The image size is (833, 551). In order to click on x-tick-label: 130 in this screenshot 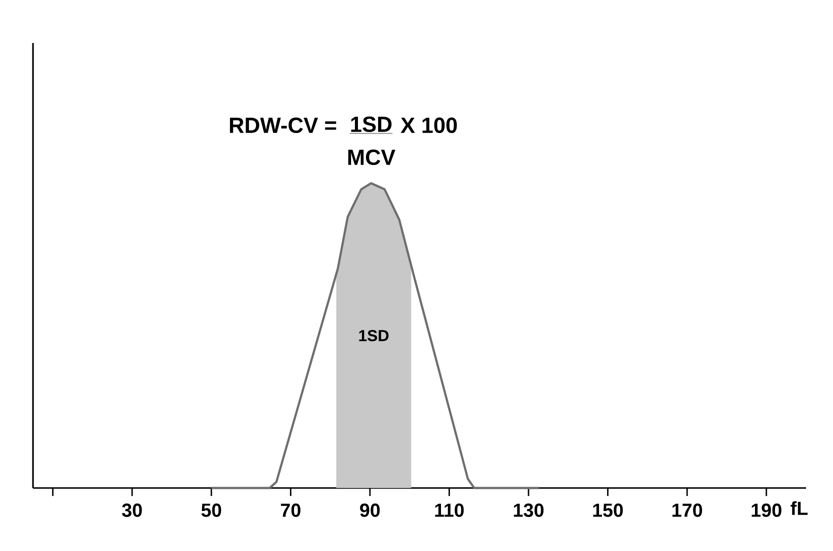, I will do `click(529, 510)`.